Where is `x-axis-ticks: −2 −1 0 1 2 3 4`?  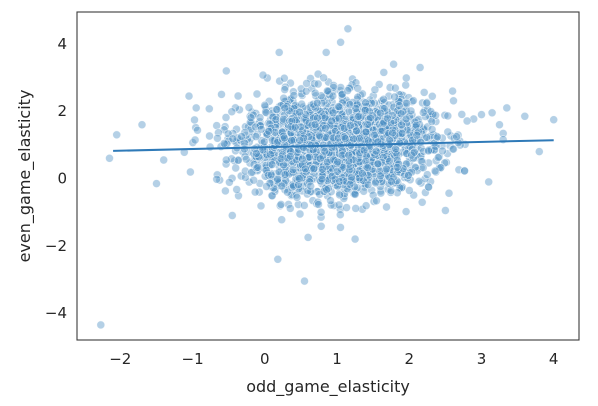 x-axis-ticks: −2 −1 0 1 2 3 4 is located at coordinates (333, 359).